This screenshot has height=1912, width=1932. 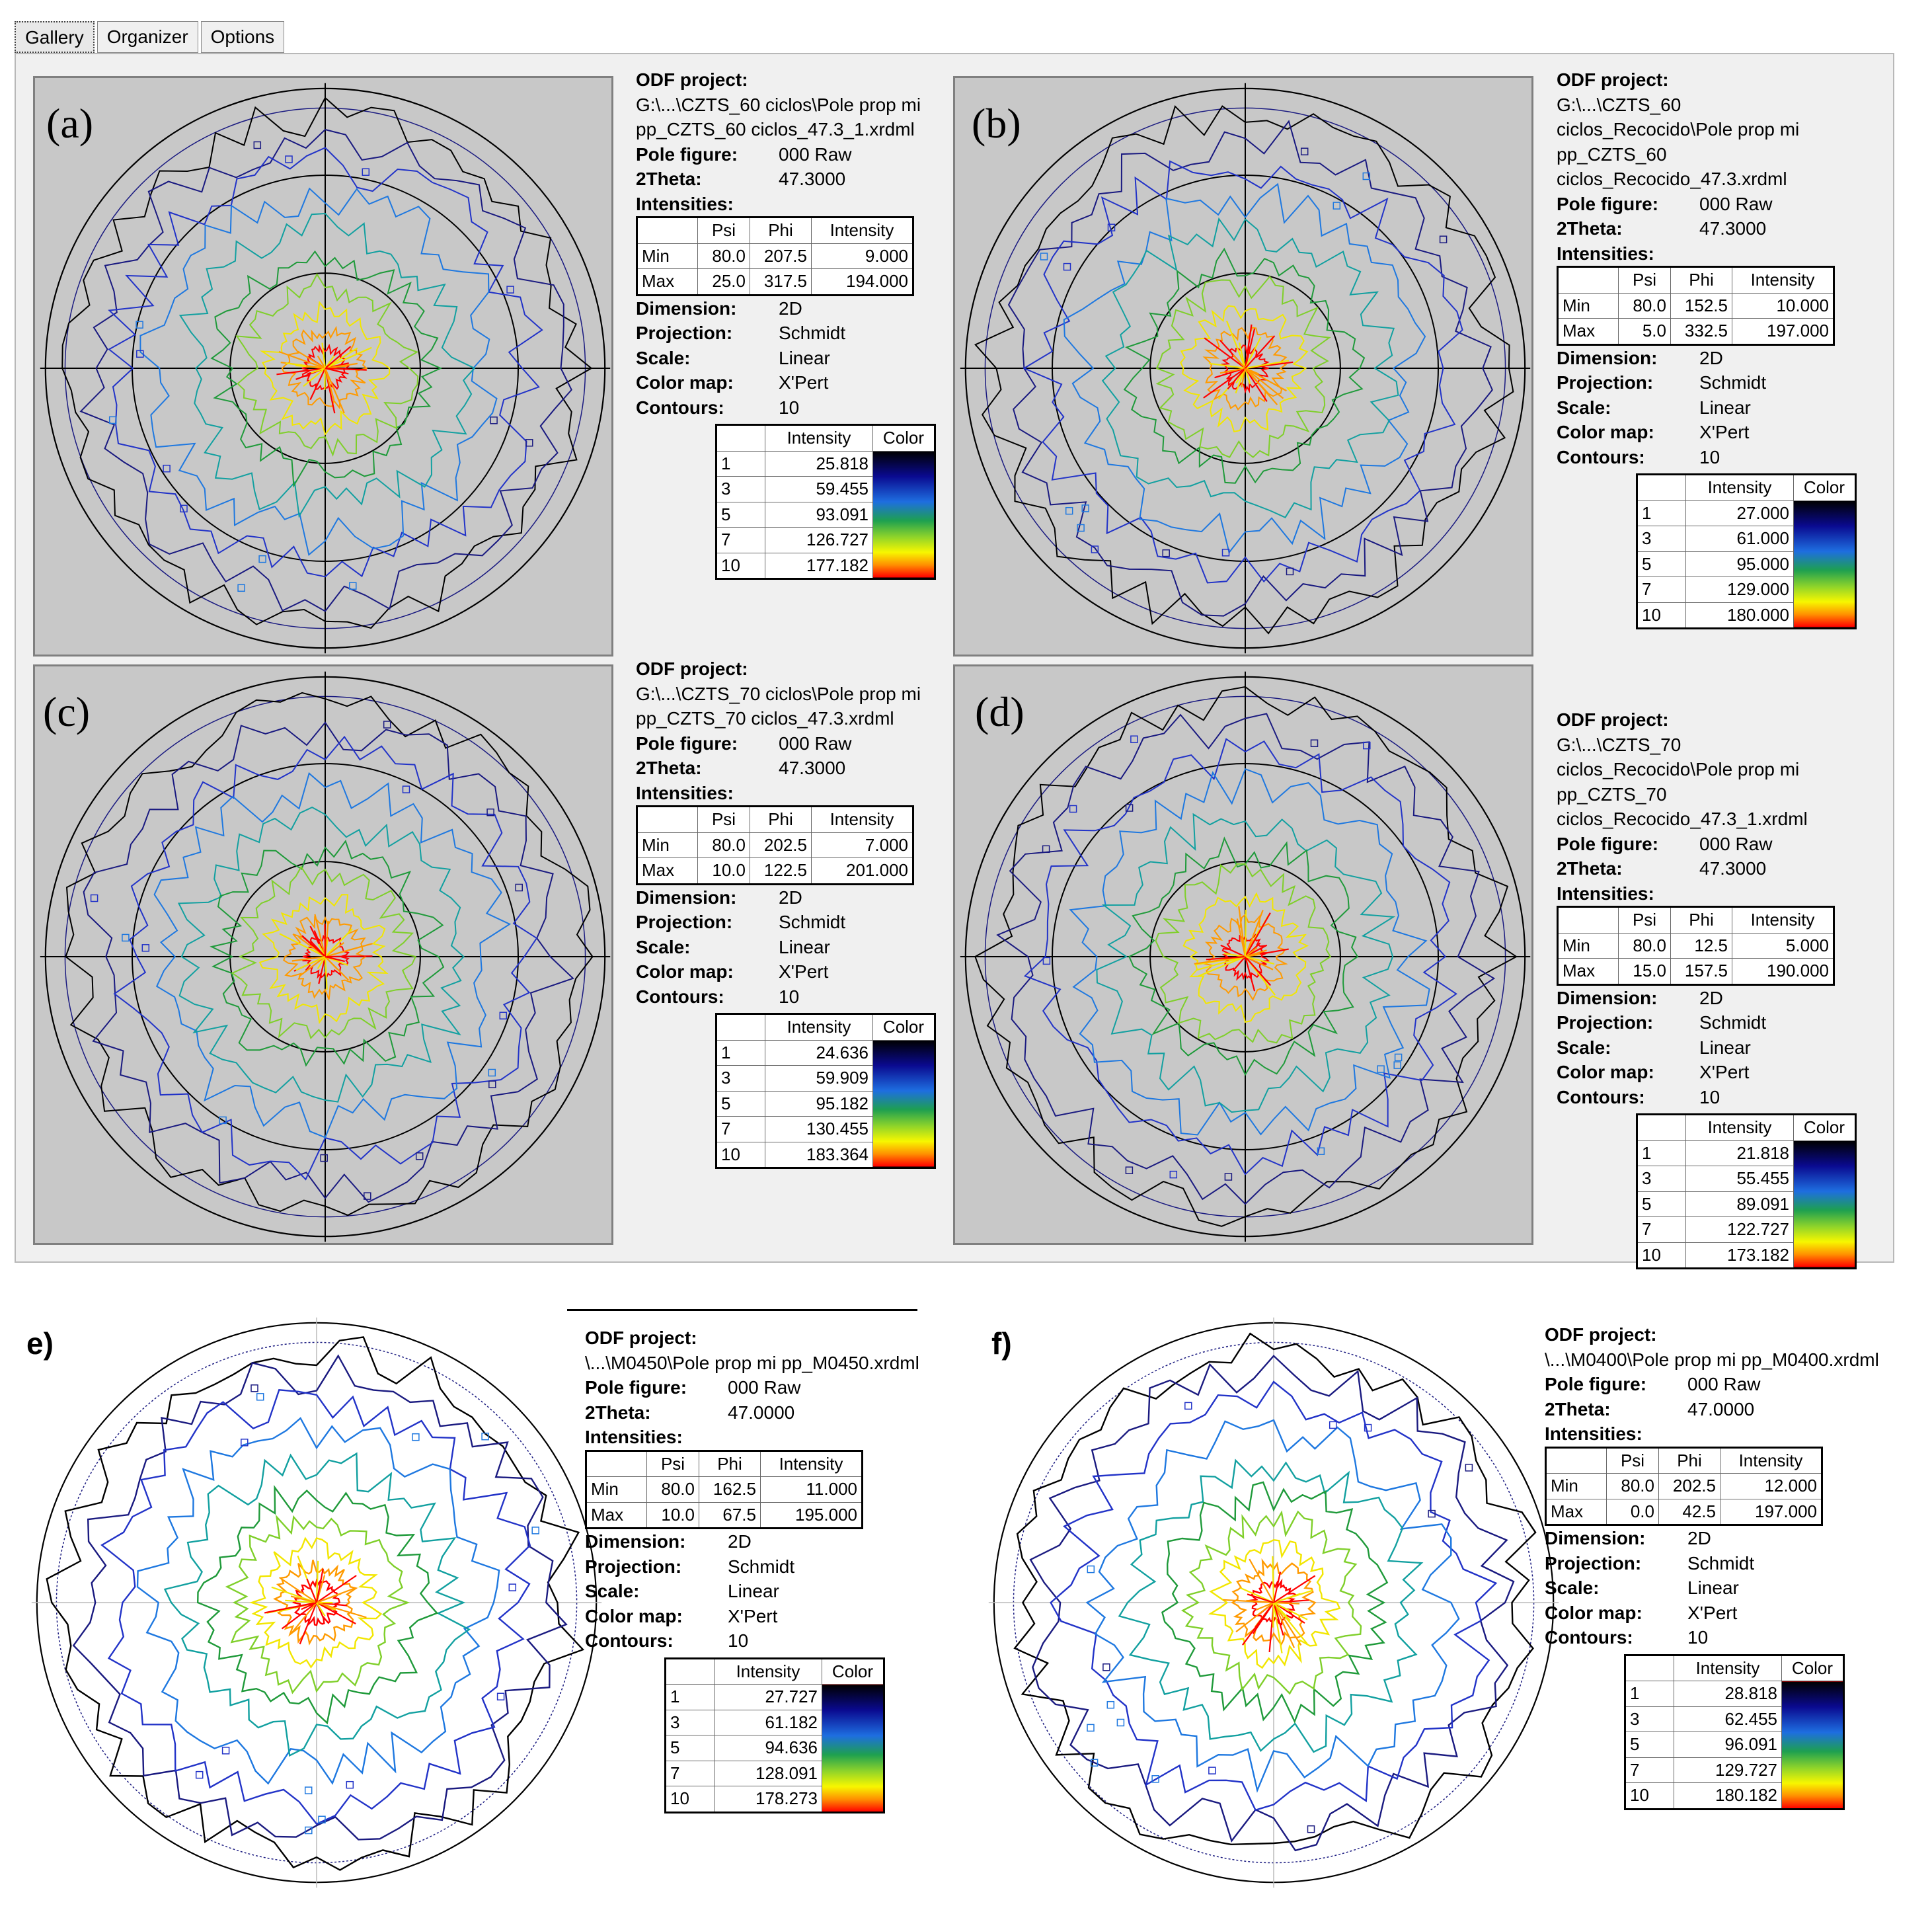 I want to click on odf-project-label: ODF project:, so click(x=692, y=668).